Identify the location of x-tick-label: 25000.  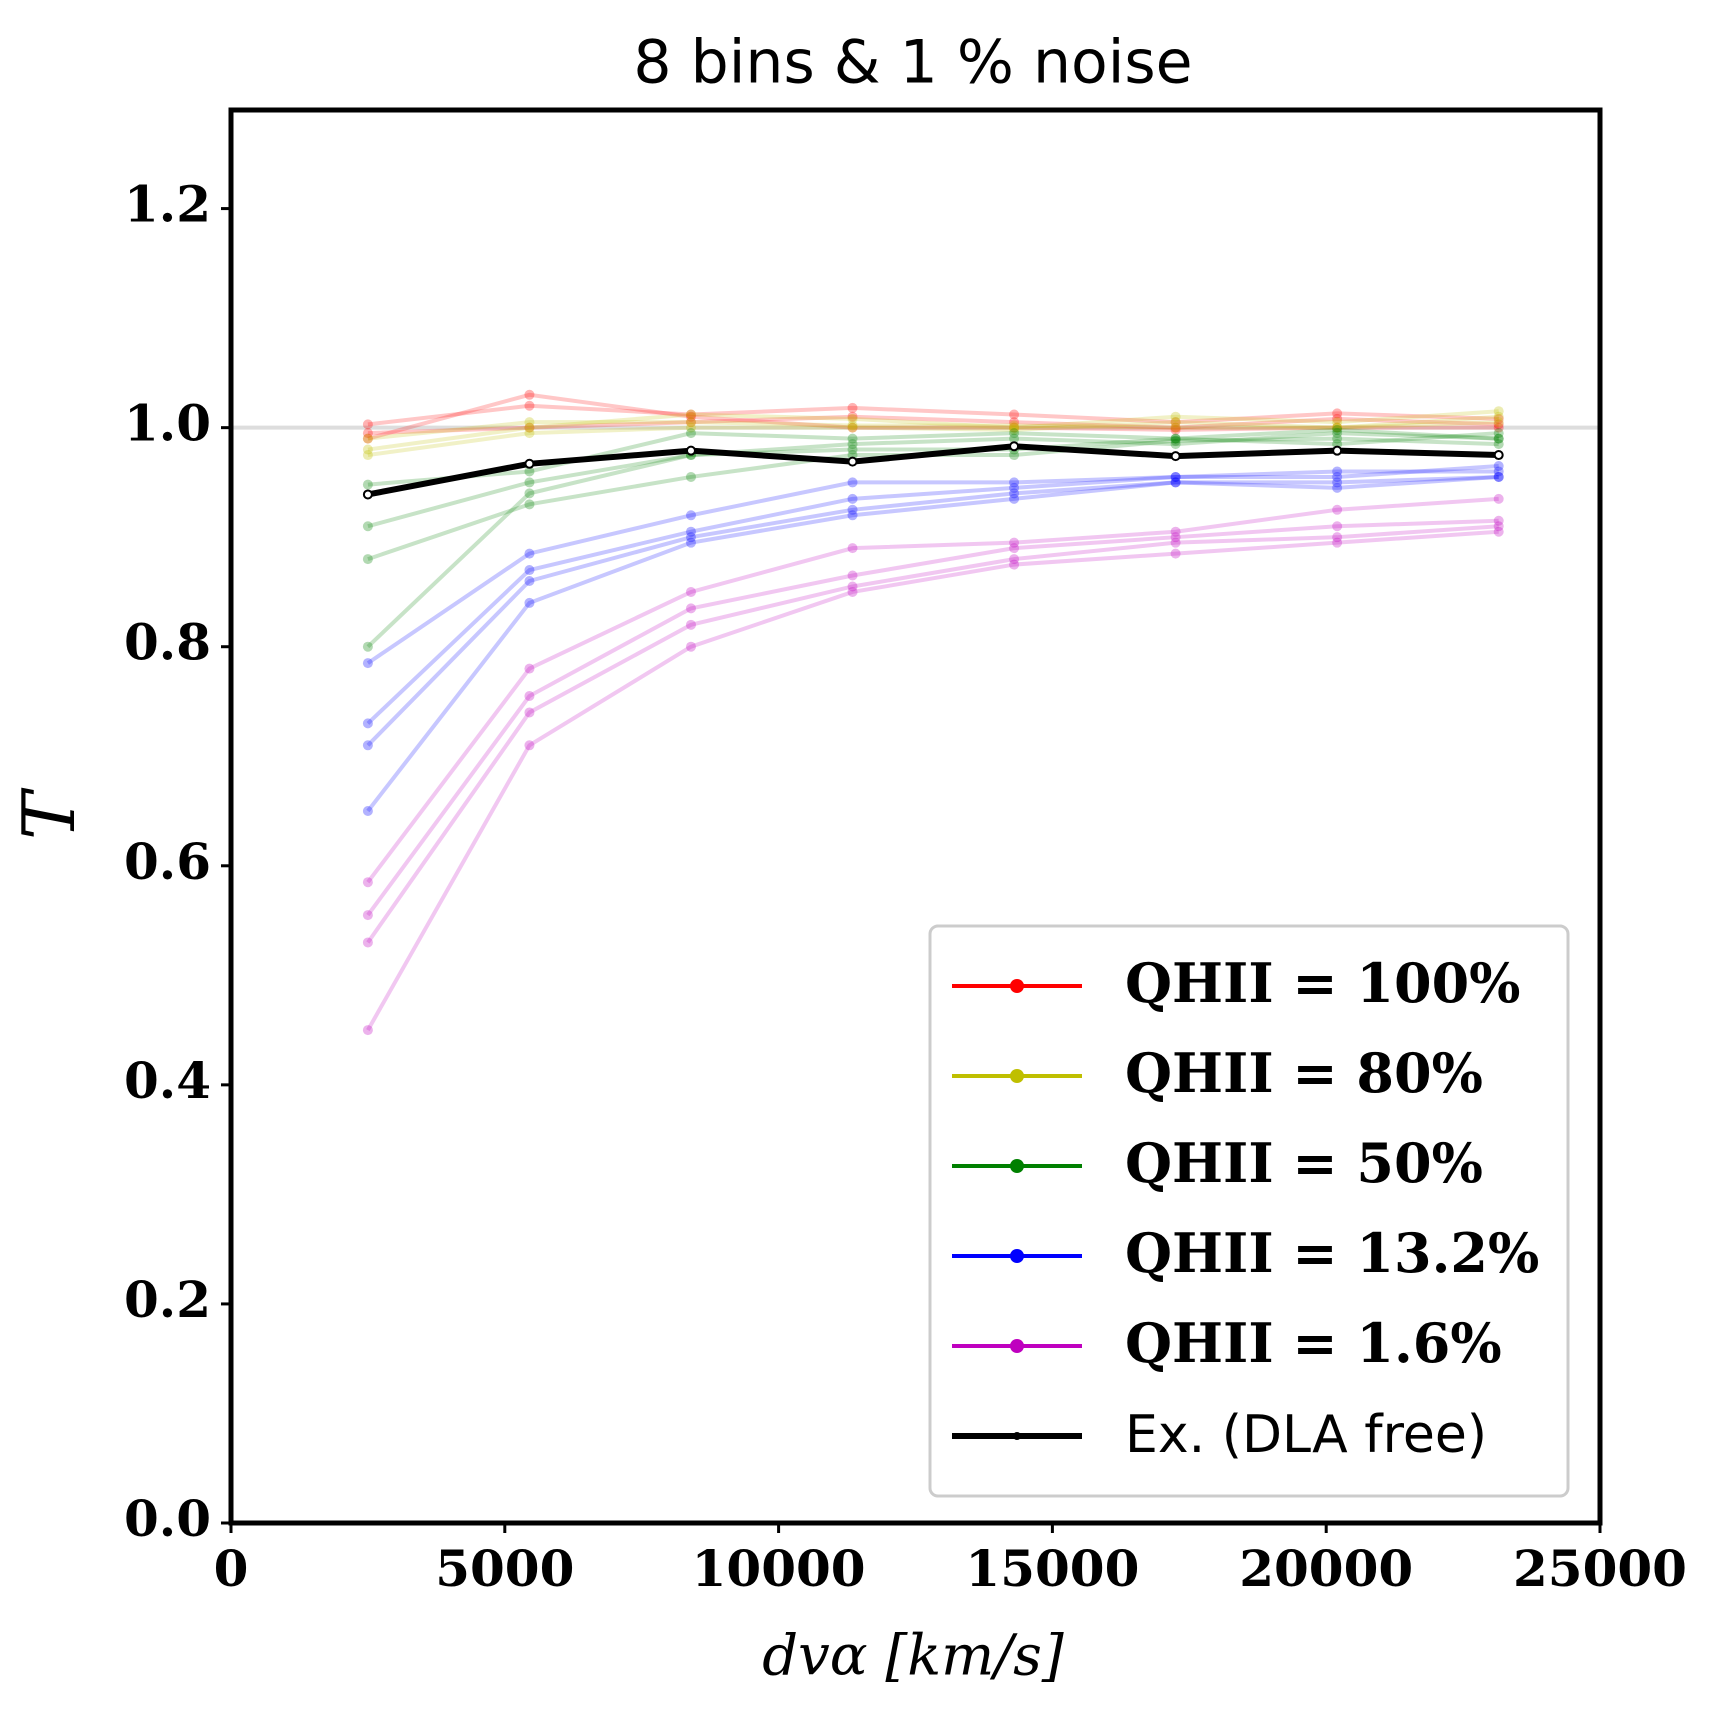
(1600, 1568).